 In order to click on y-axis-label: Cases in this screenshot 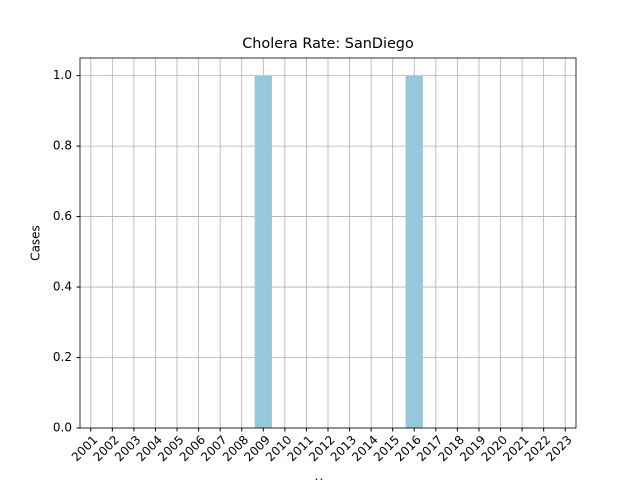, I will do `click(36, 243)`.